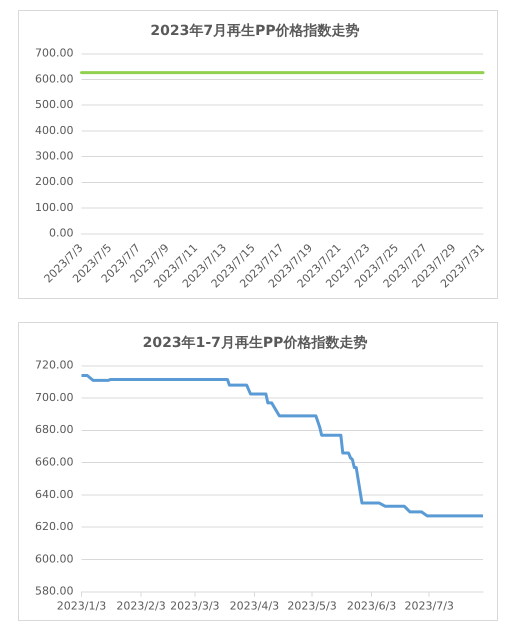  I want to click on x-tick-label: 2023/2/3, so click(141, 605).